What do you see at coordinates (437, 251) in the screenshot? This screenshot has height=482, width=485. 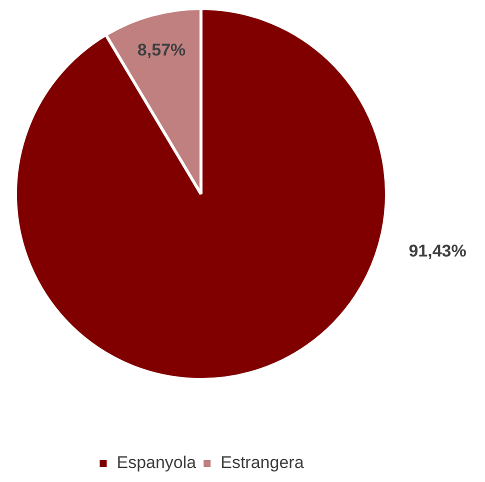 I see `data-label: 91,43%` at bounding box center [437, 251].